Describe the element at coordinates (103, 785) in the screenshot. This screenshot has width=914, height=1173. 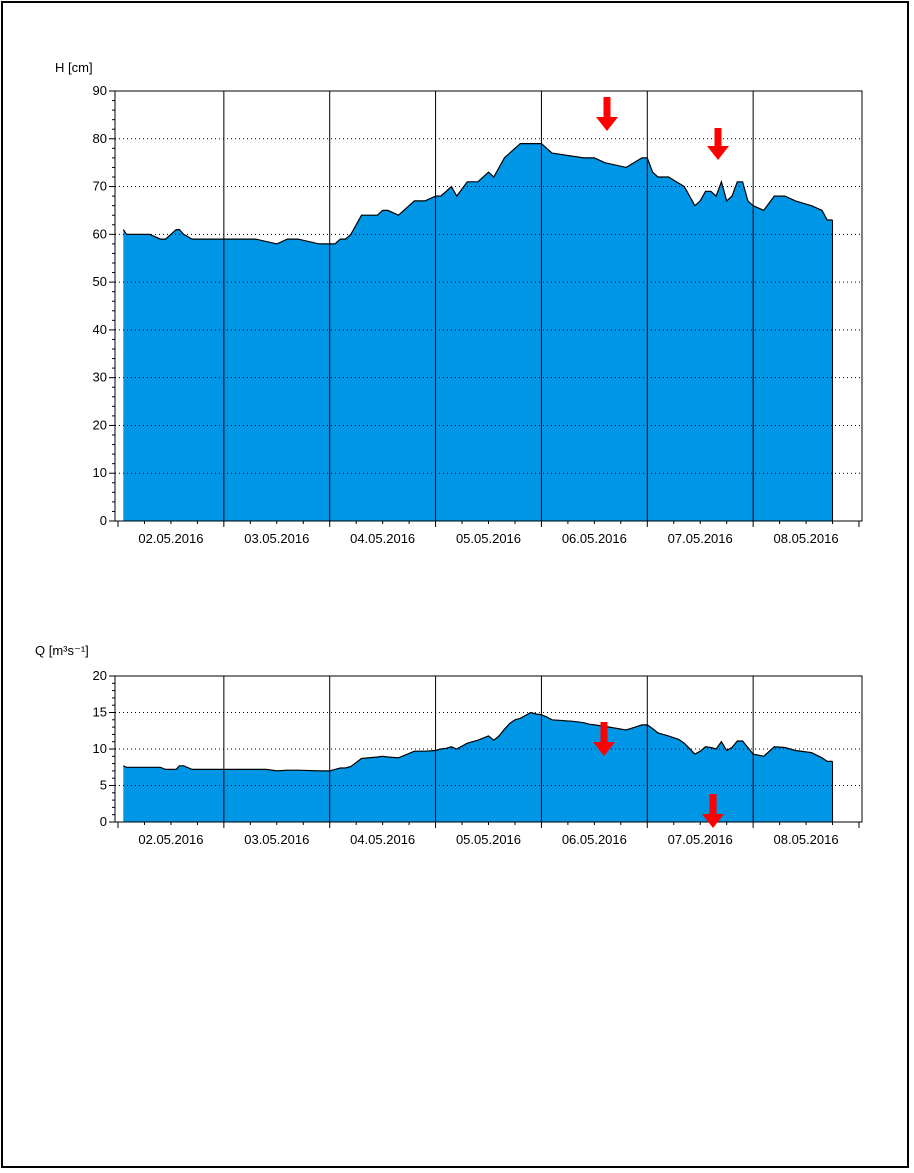
I see `chart-2-y-tick-label: 5` at that location.